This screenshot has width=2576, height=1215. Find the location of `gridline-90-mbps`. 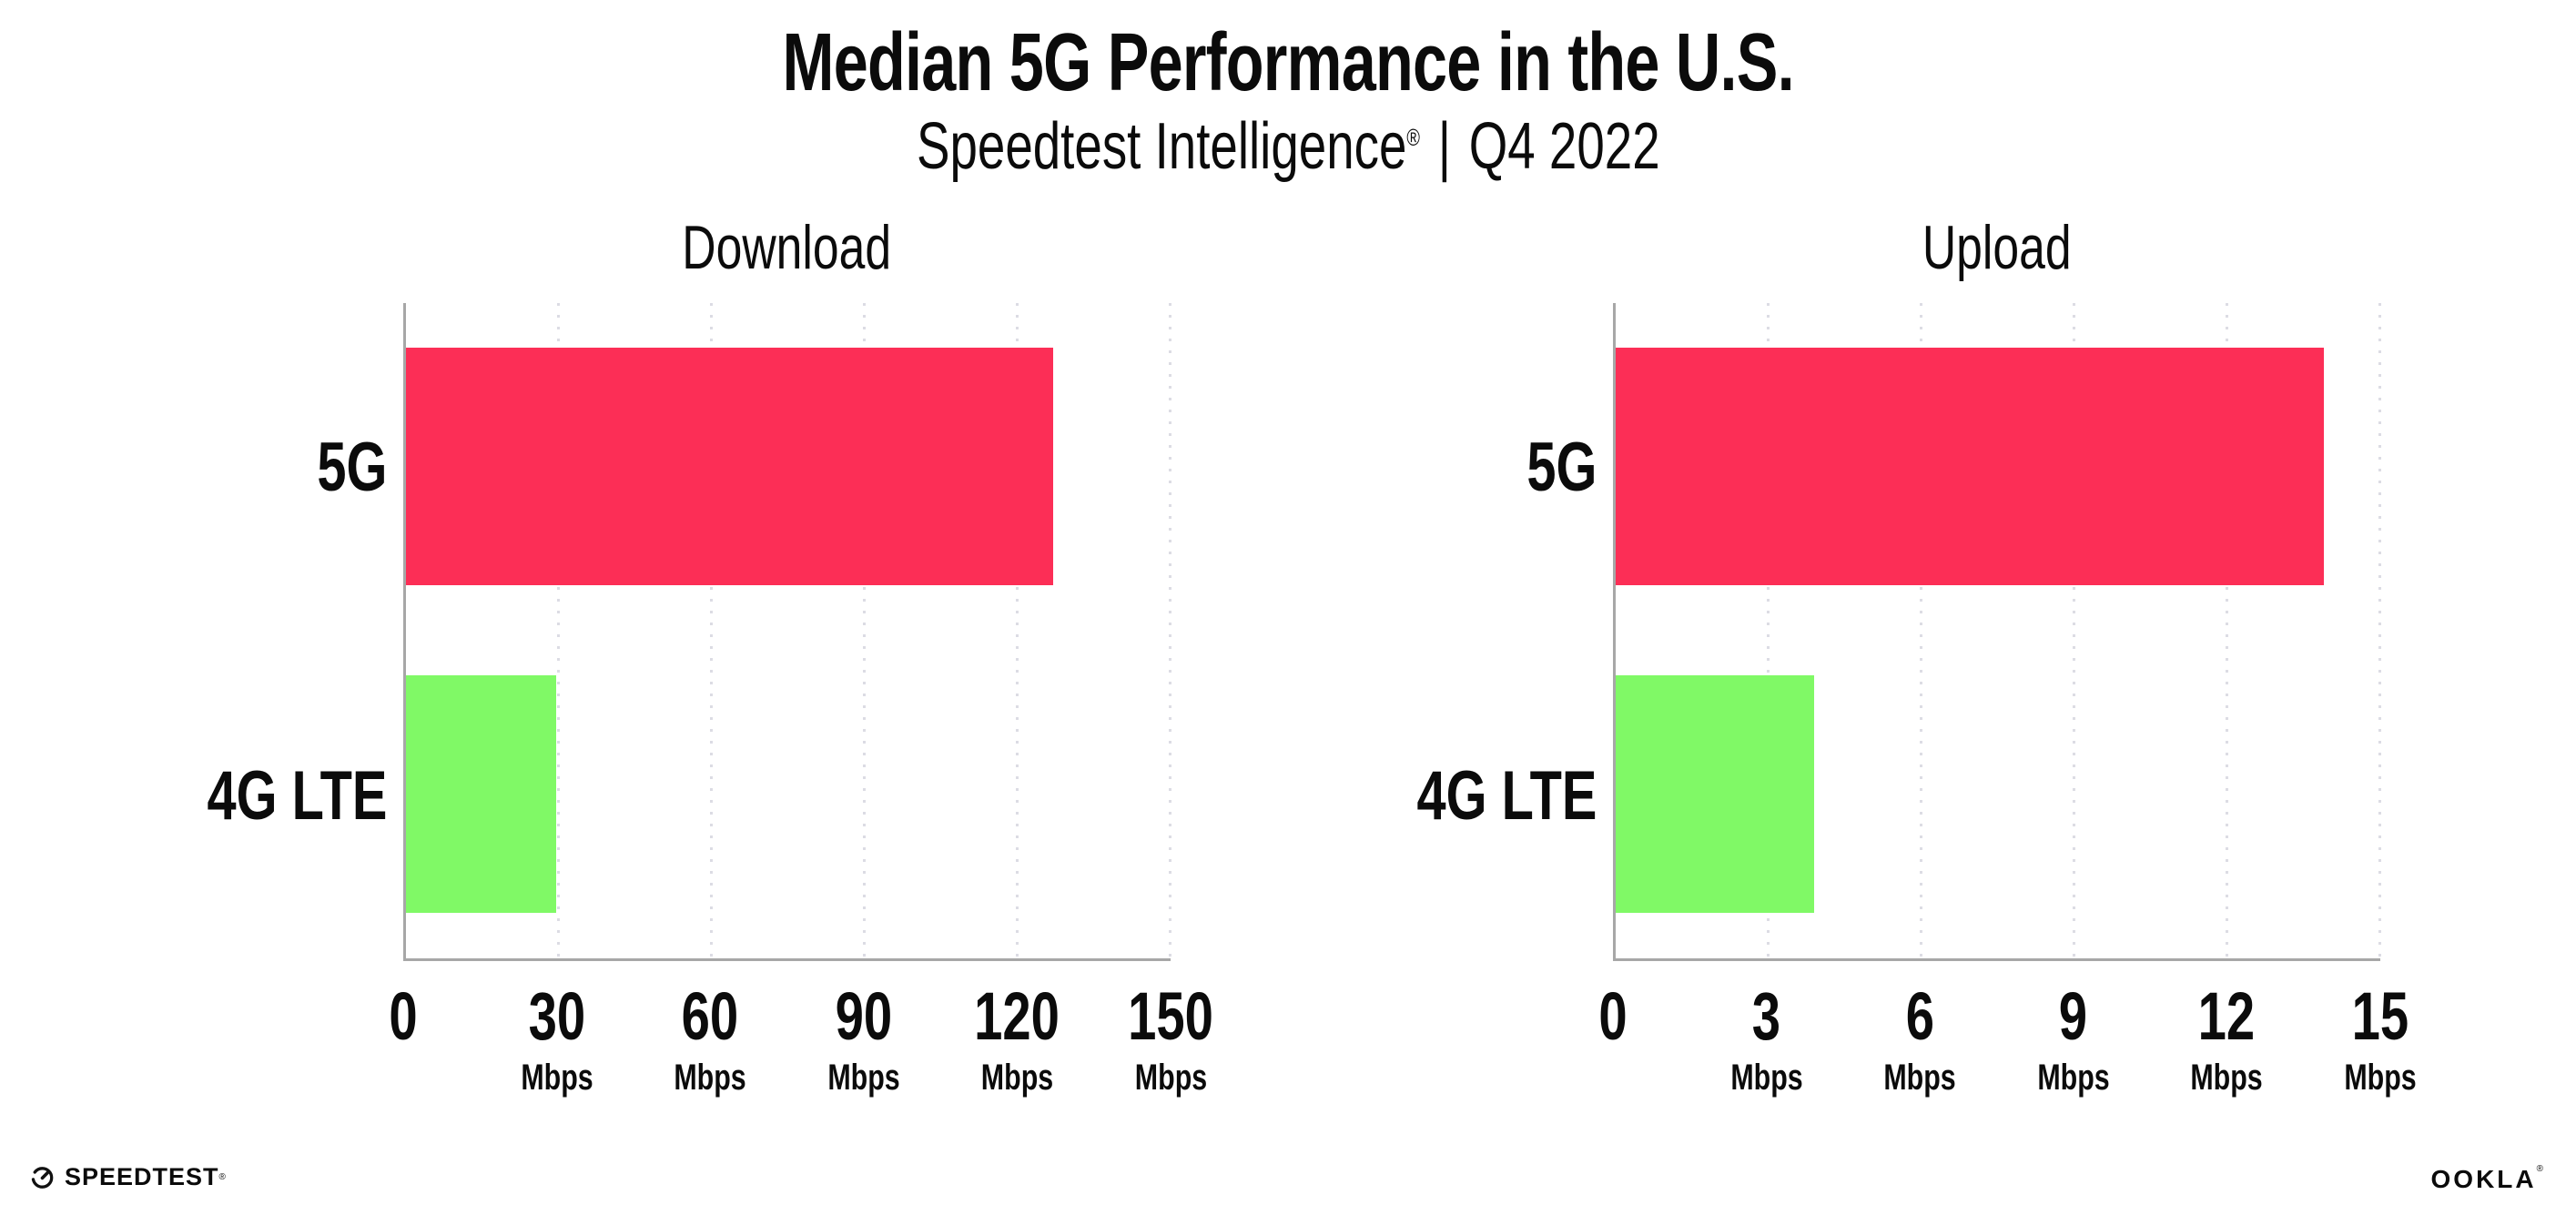

gridline-90-mbps is located at coordinates (864, 630).